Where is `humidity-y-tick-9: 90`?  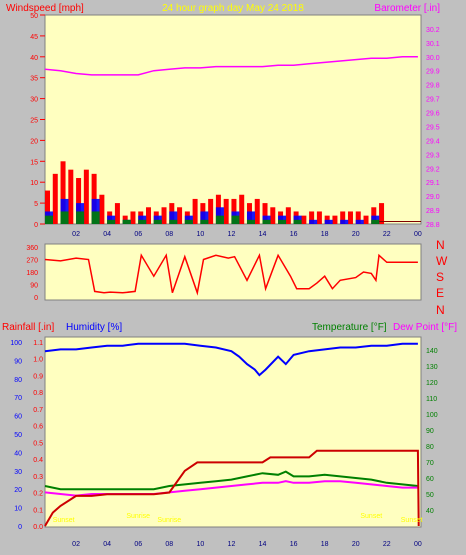
humidity-y-tick-9: 90 is located at coordinates (18, 361).